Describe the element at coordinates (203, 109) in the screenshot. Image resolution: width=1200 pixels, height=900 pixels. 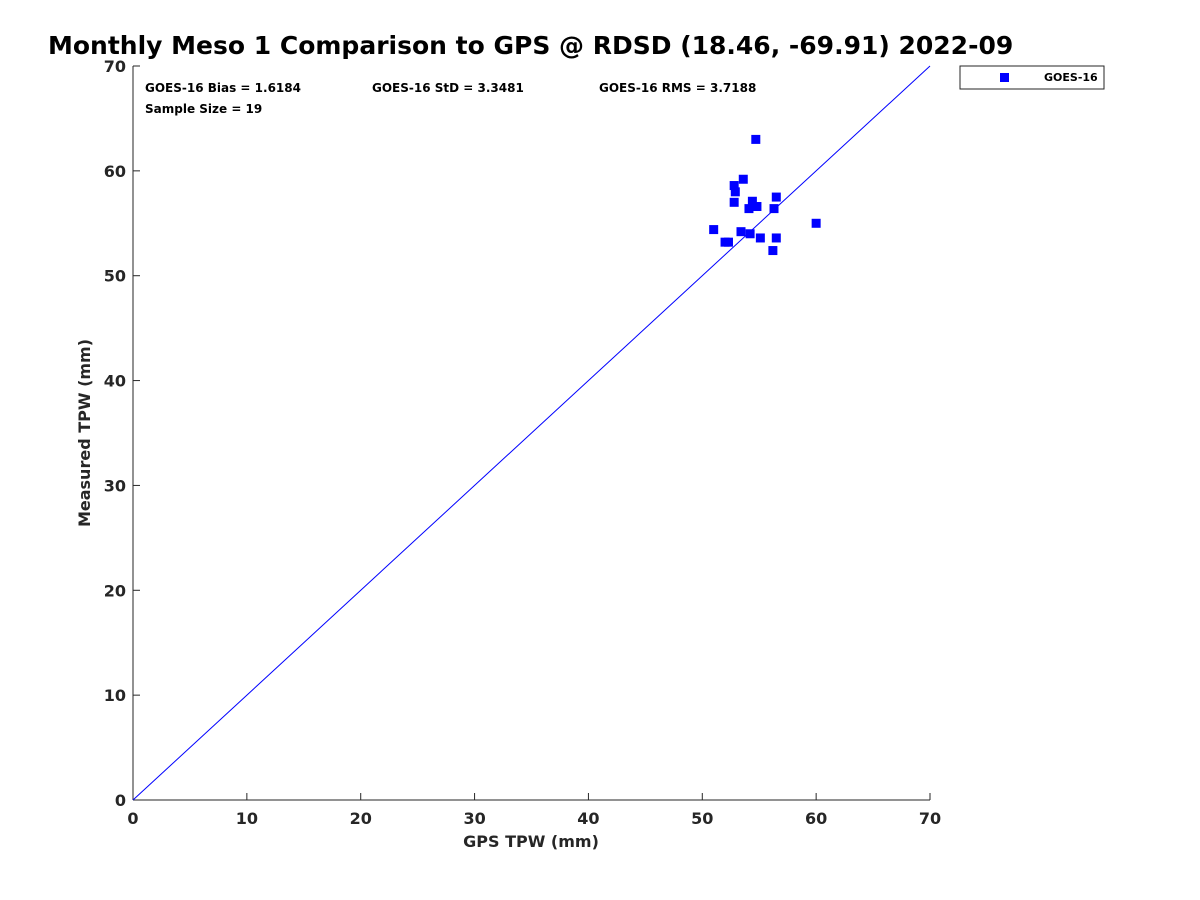
I see `sample-size-stat: Sample Size = 19` at that location.